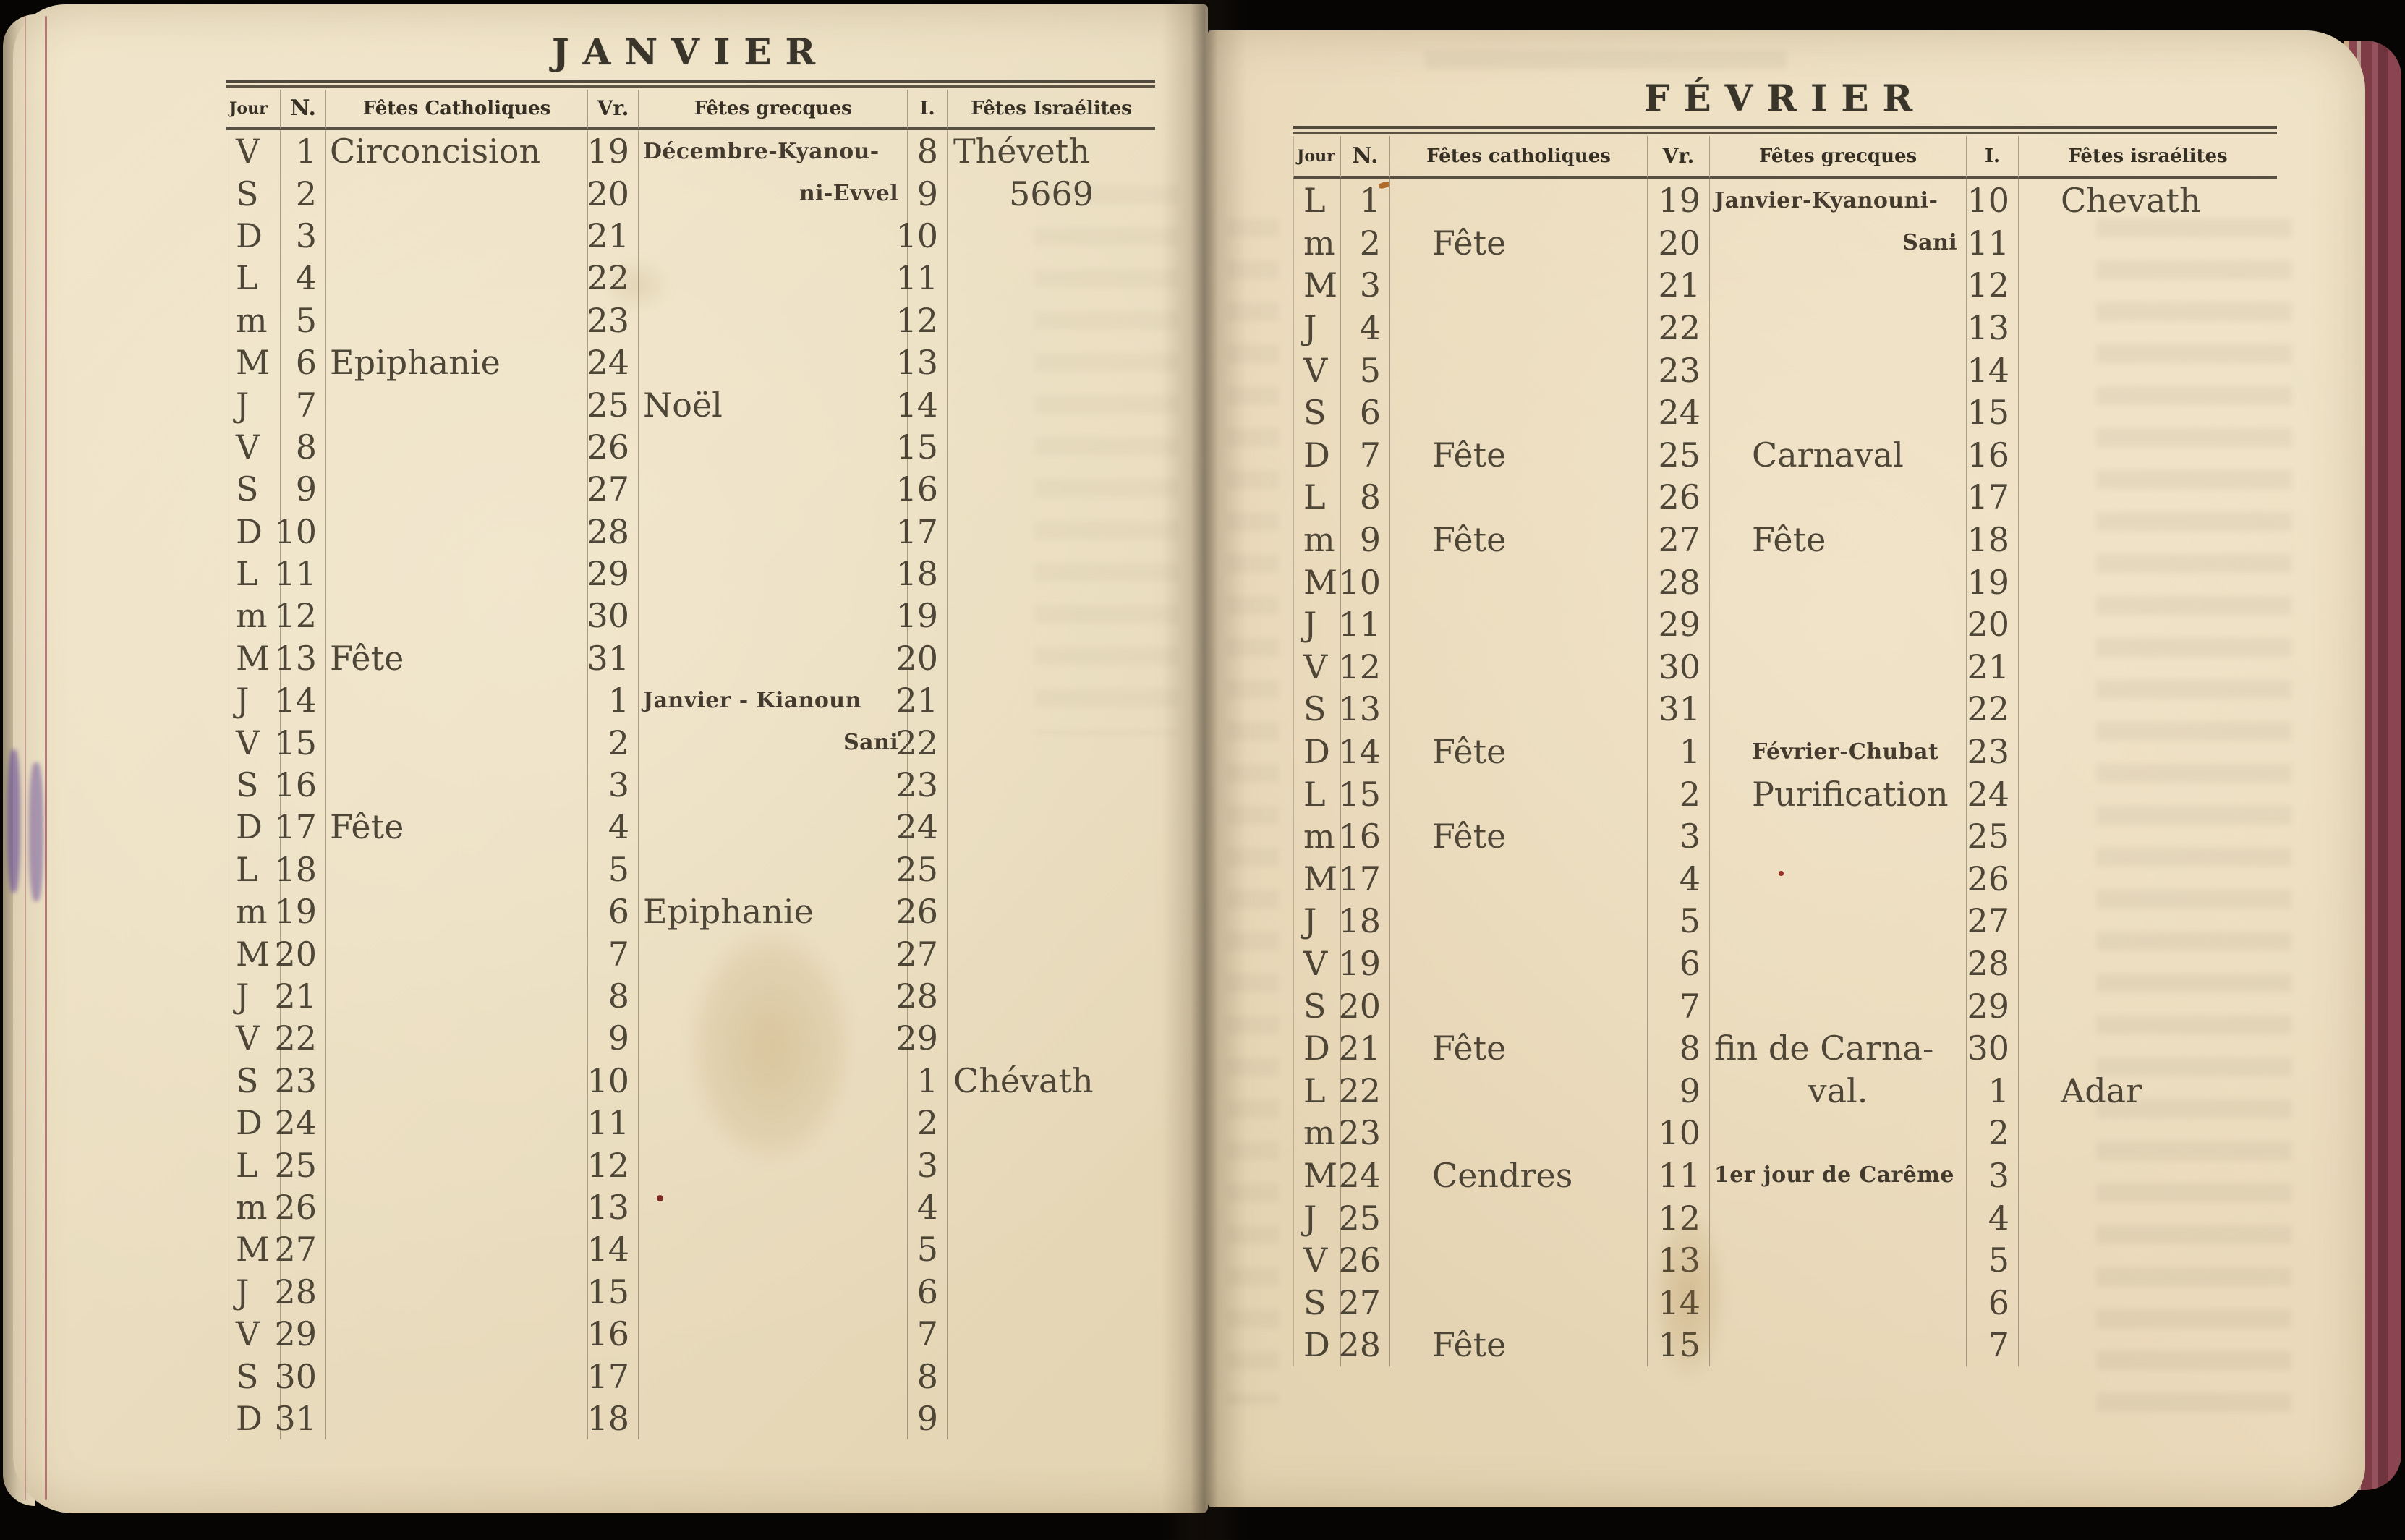  What do you see at coordinates (1678, 963) in the screenshot?
I see `cell-greek-day-number: 6` at bounding box center [1678, 963].